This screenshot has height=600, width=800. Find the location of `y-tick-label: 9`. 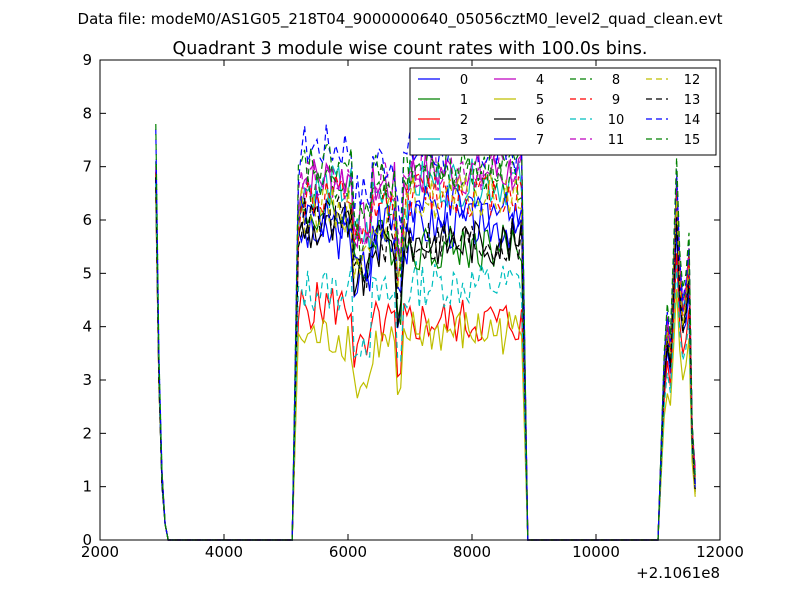

y-tick-label: 9 is located at coordinates (87, 60).